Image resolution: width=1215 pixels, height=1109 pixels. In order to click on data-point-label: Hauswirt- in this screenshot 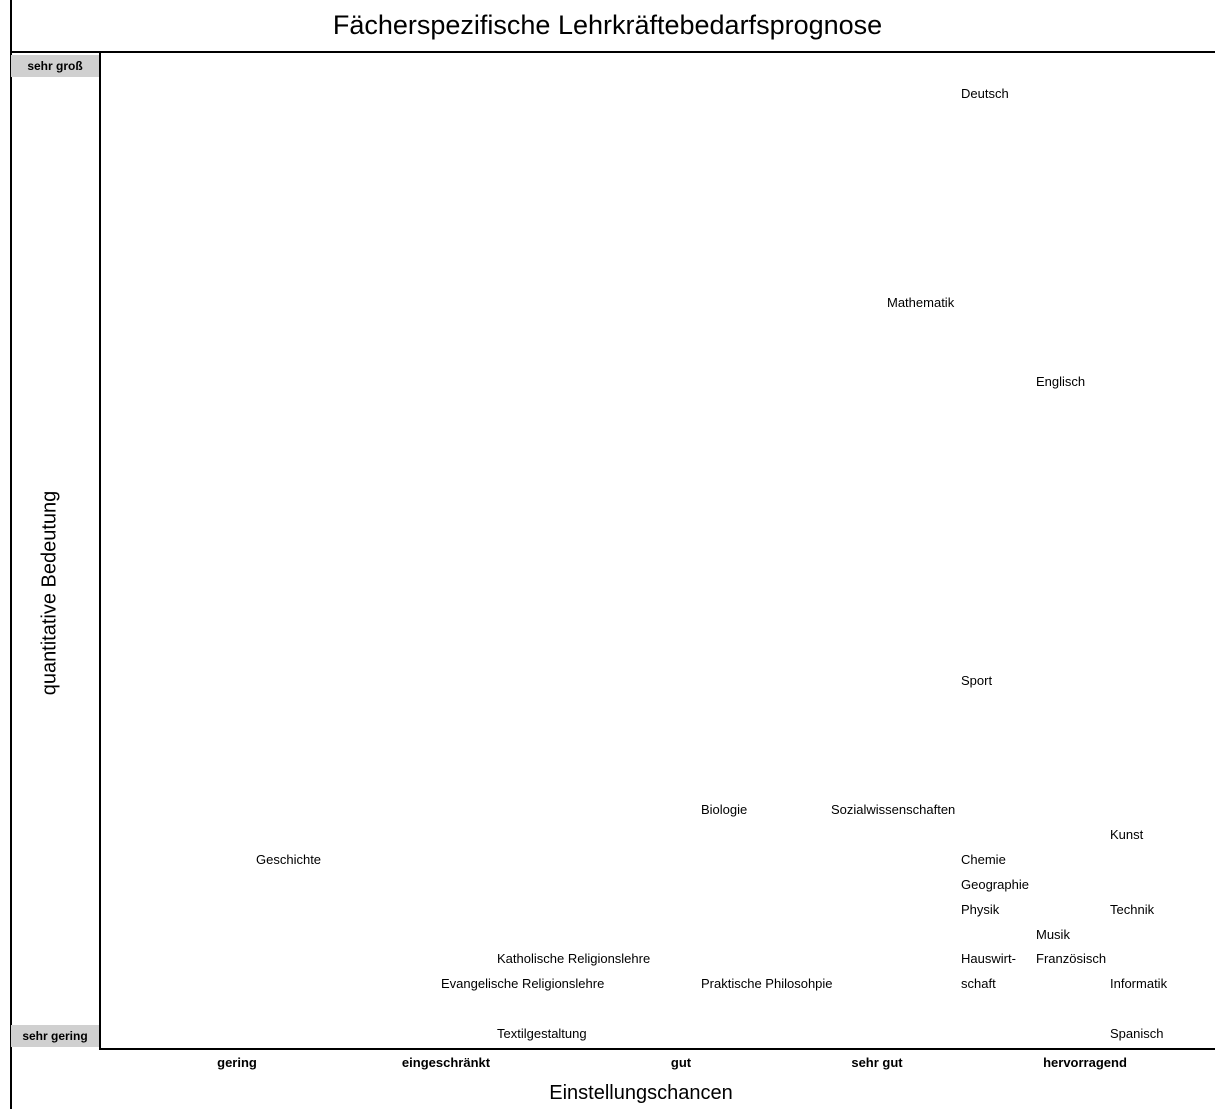, I will do `click(988, 958)`.